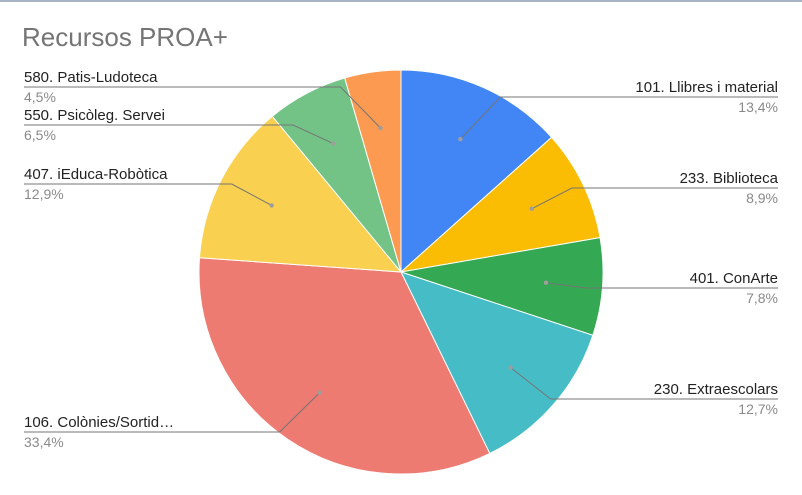 This screenshot has width=802, height=495. What do you see at coordinates (497, 363) in the screenshot?
I see `pie-slice-230-extraescolars` at bounding box center [497, 363].